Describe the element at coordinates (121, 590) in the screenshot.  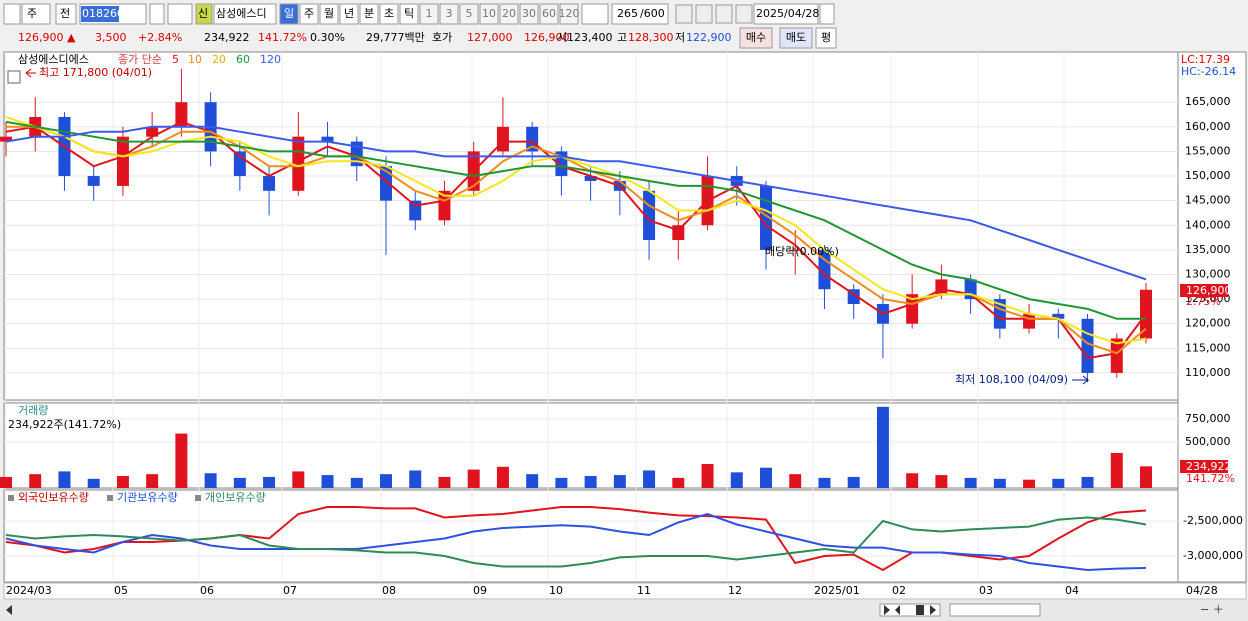
I see `x-tick-label: 05` at that location.